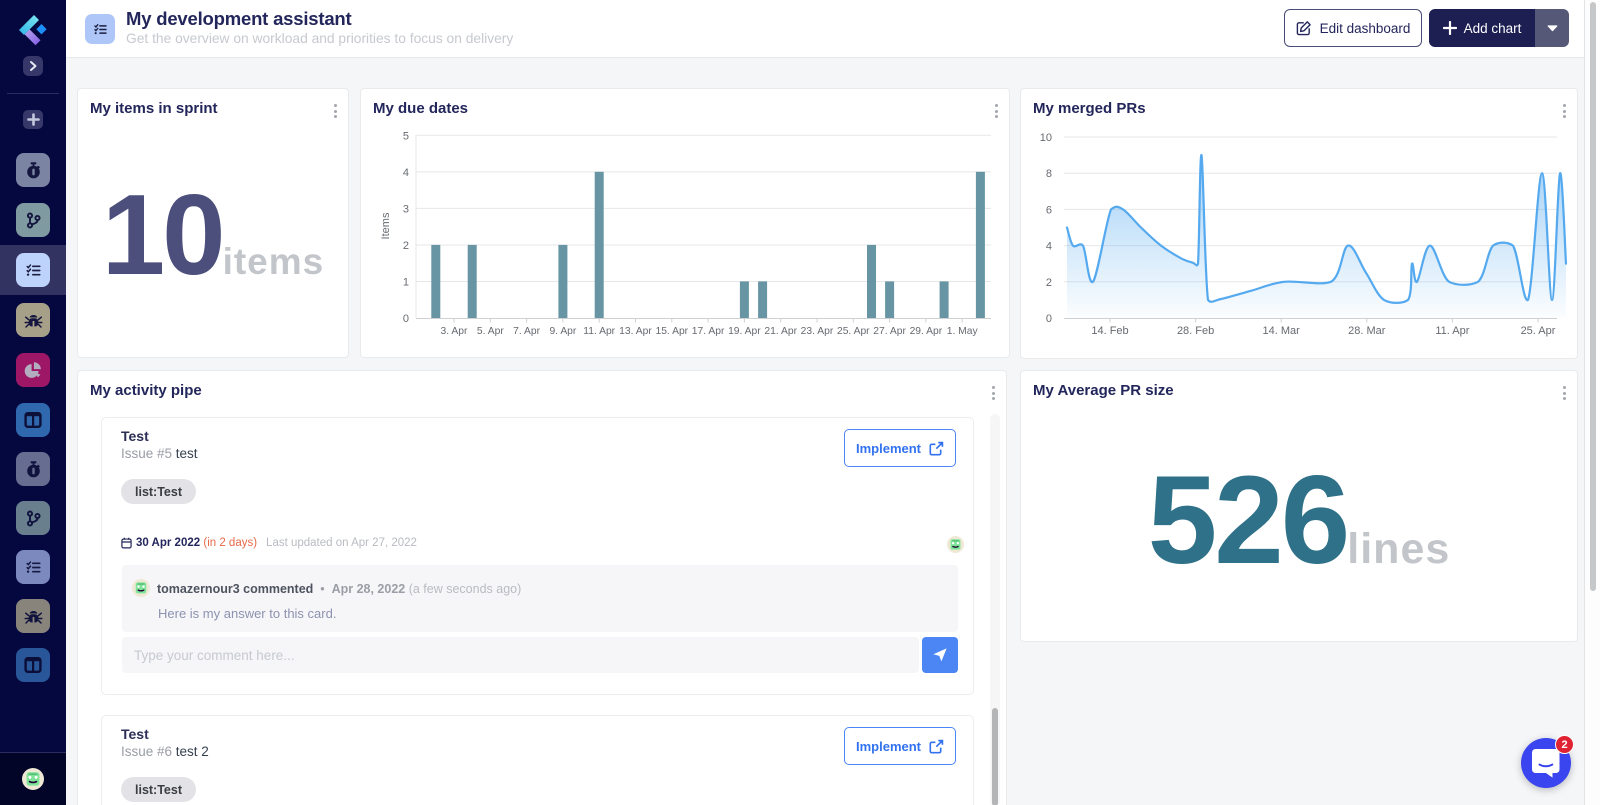  I want to click on svg-text: 28. Mar, so click(1367, 331).